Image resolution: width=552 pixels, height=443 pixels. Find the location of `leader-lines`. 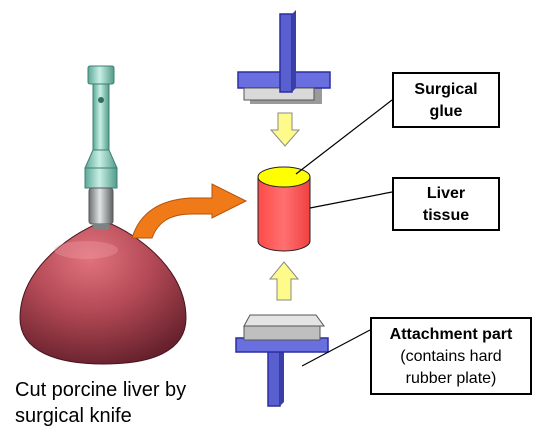

leader-lines is located at coordinates (344, 233).